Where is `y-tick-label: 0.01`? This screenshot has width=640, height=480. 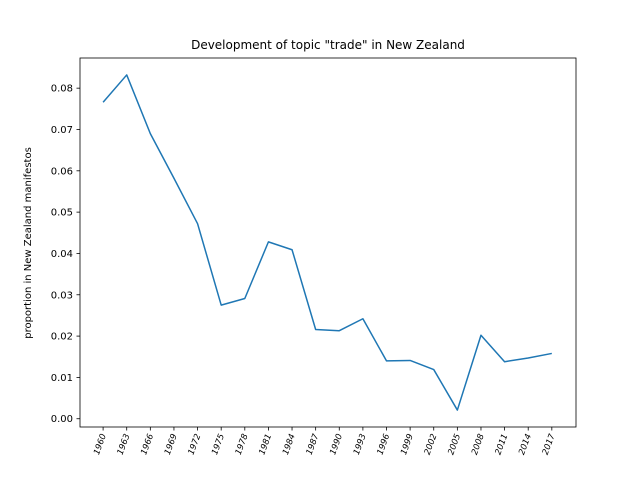 y-tick-label: 0.01 is located at coordinates (62, 378).